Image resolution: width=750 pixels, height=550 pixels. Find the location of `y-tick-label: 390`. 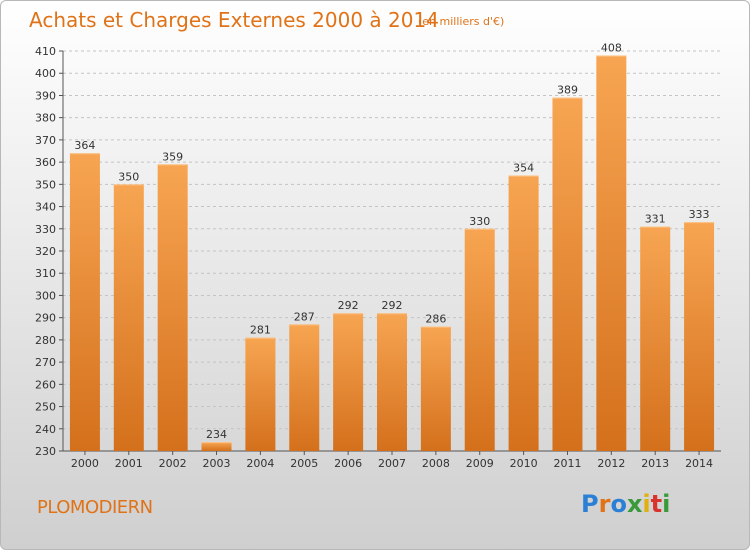

y-tick-label: 390 is located at coordinates (45, 95).